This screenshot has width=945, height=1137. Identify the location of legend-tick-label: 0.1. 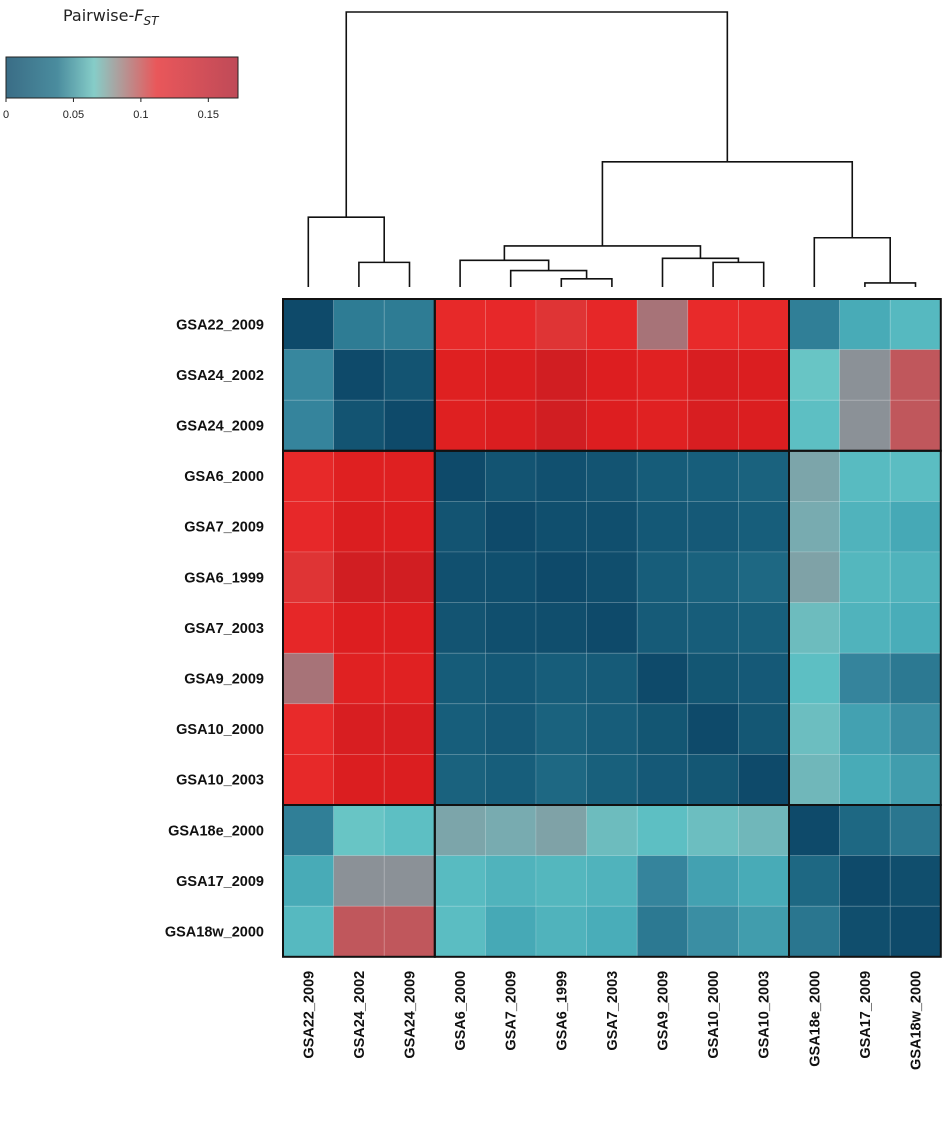
(140, 115).